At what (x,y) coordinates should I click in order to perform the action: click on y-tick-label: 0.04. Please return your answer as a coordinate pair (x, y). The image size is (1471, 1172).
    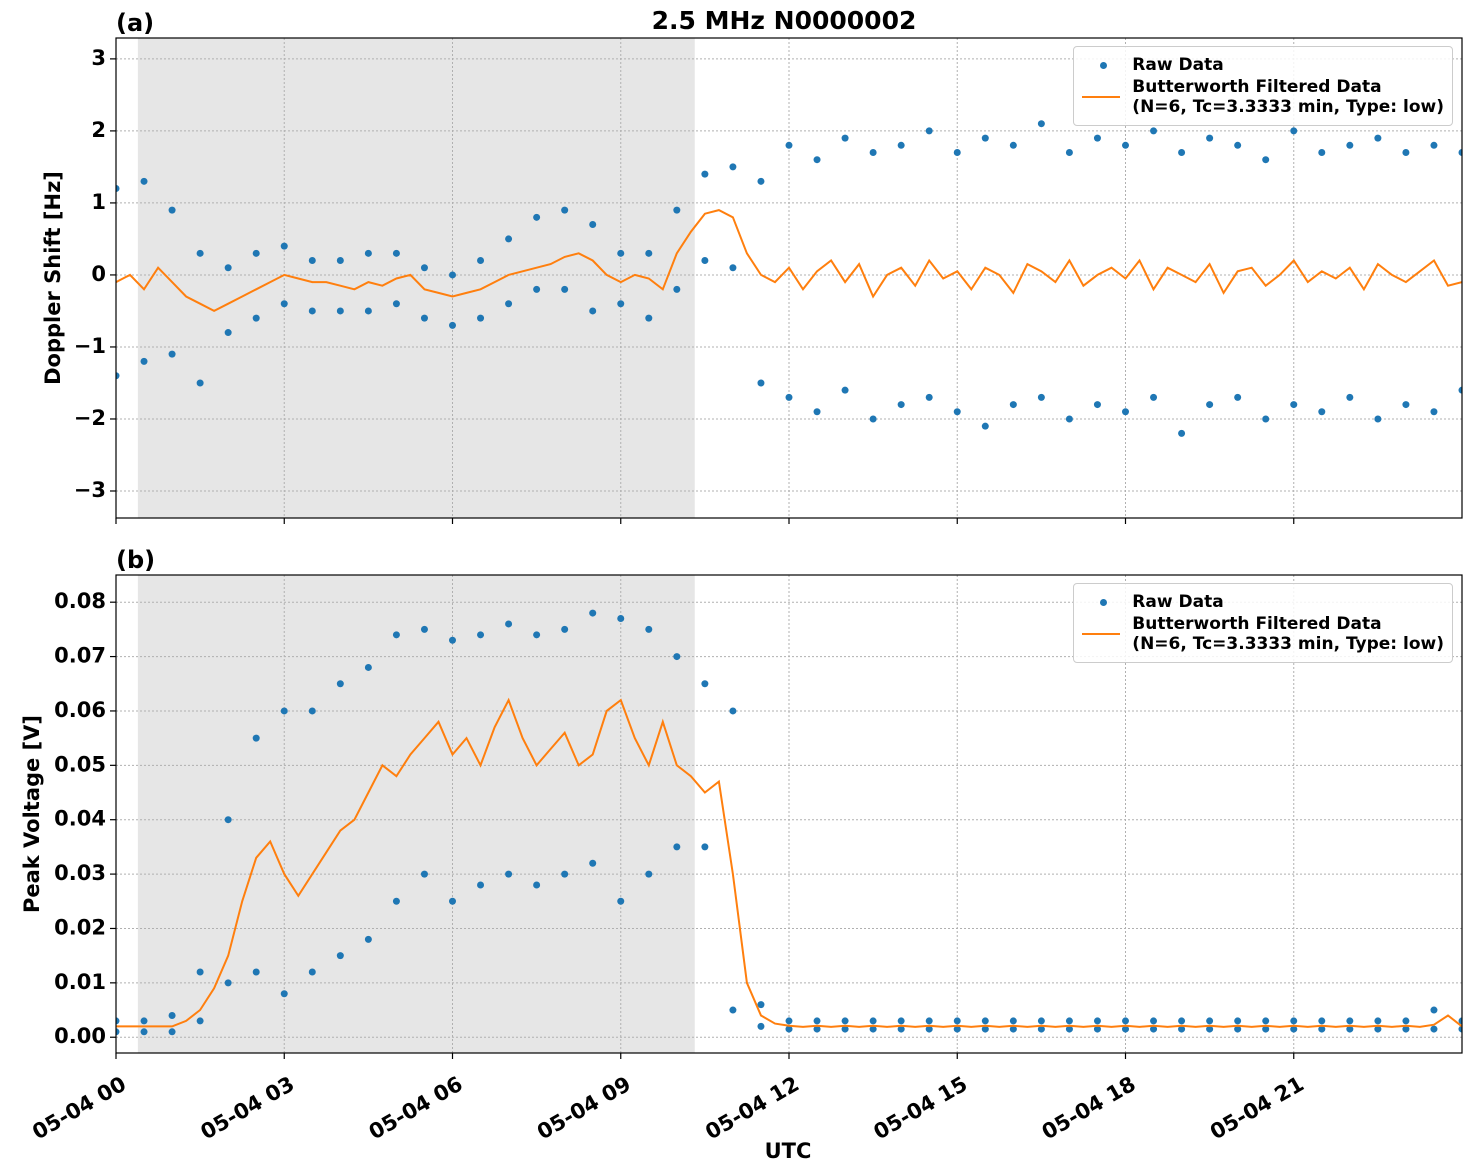
    Looking at the image, I should click on (80, 819).